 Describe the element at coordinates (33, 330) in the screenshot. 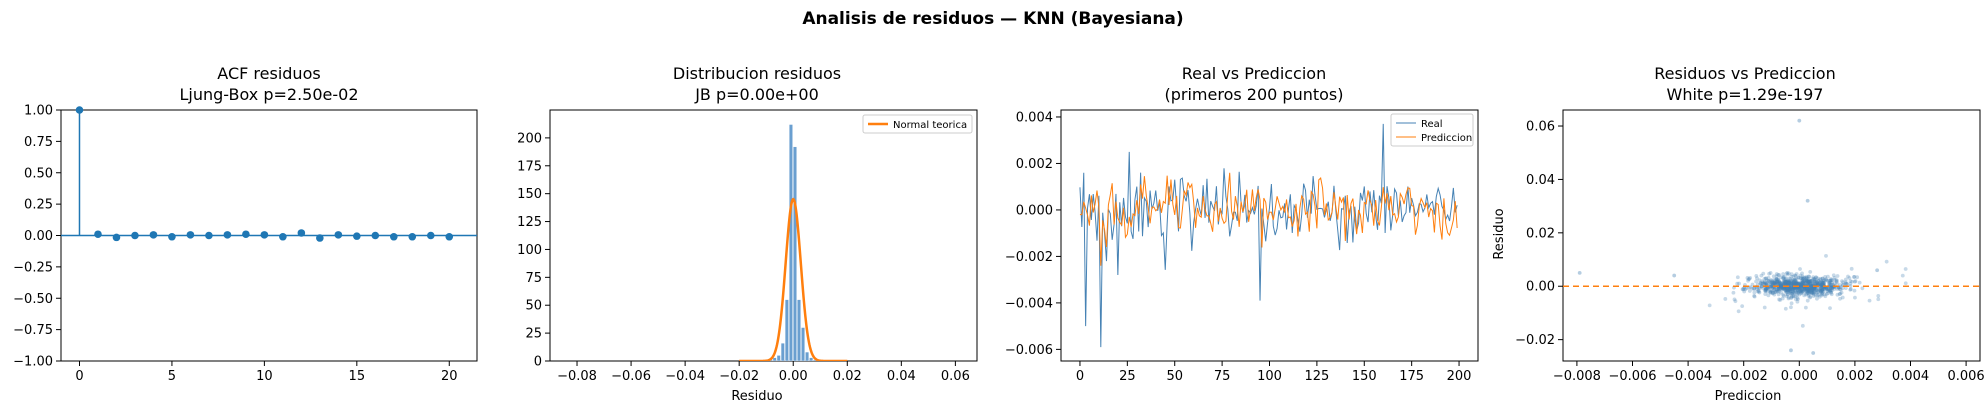

I see `acf-ytick-label: −0.75` at that location.